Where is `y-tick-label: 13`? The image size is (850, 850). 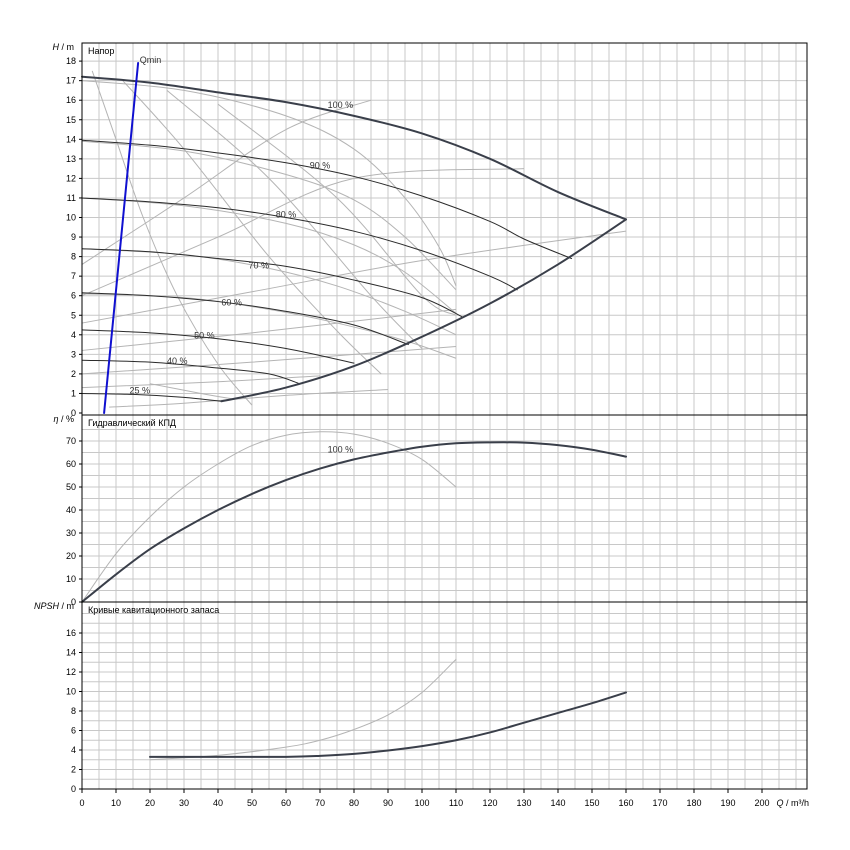
y-tick-label: 13 is located at coordinates (71, 159).